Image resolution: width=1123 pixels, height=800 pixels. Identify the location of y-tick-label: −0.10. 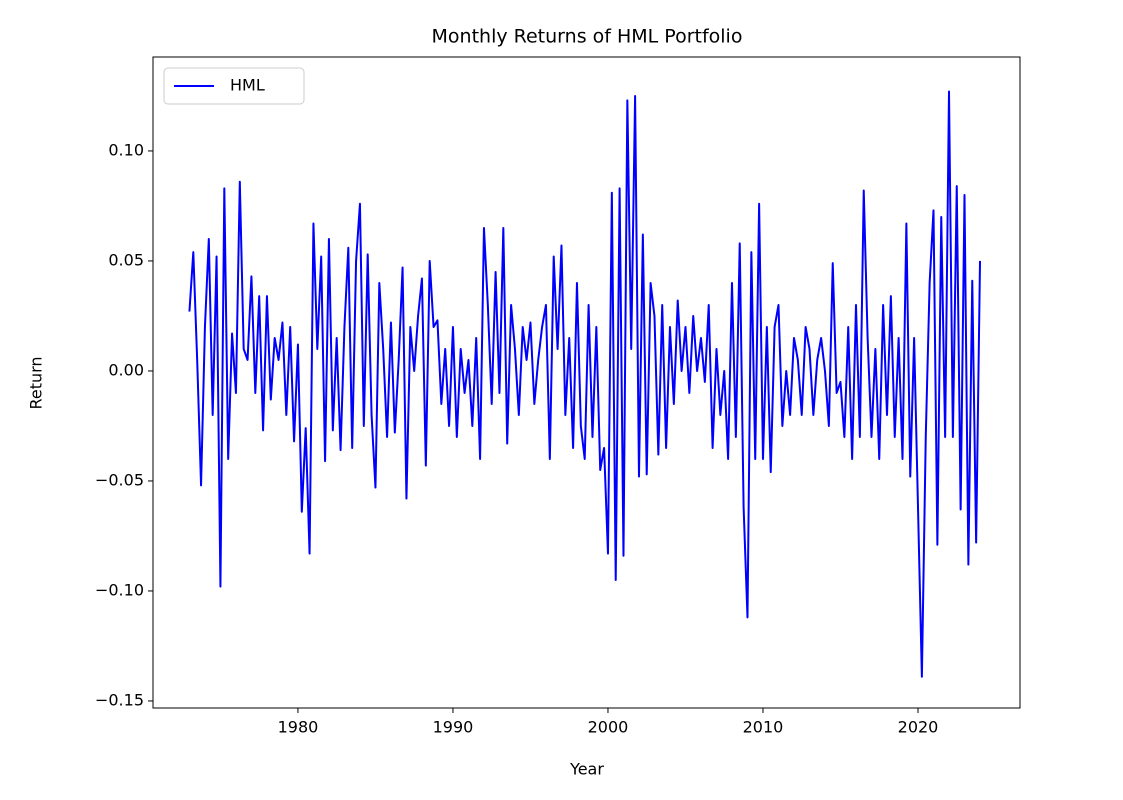
(119, 589).